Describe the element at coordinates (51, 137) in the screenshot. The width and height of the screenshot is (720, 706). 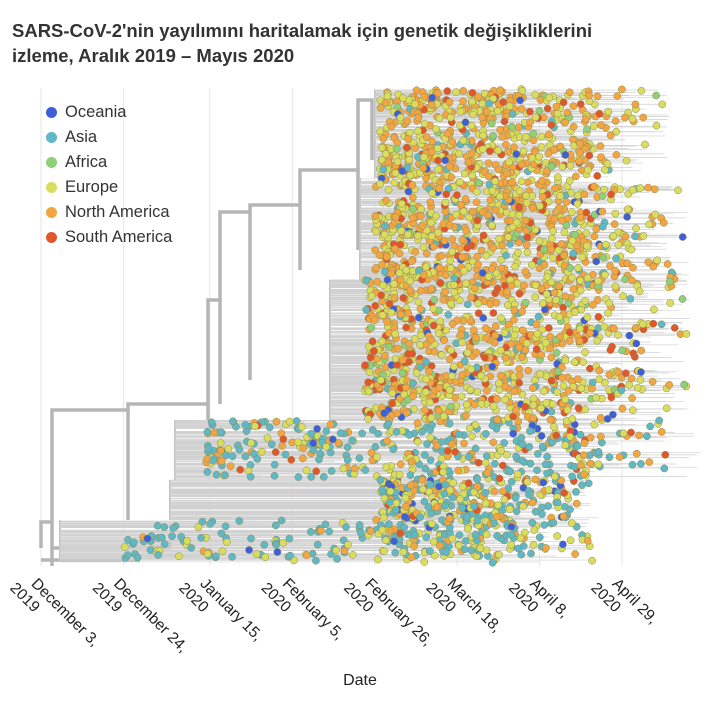
I see `legend-dot` at that location.